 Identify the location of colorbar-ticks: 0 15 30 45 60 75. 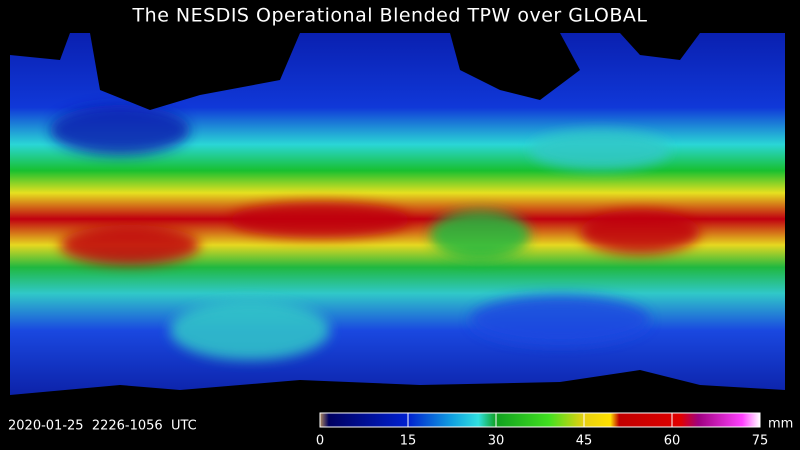
(542, 431).